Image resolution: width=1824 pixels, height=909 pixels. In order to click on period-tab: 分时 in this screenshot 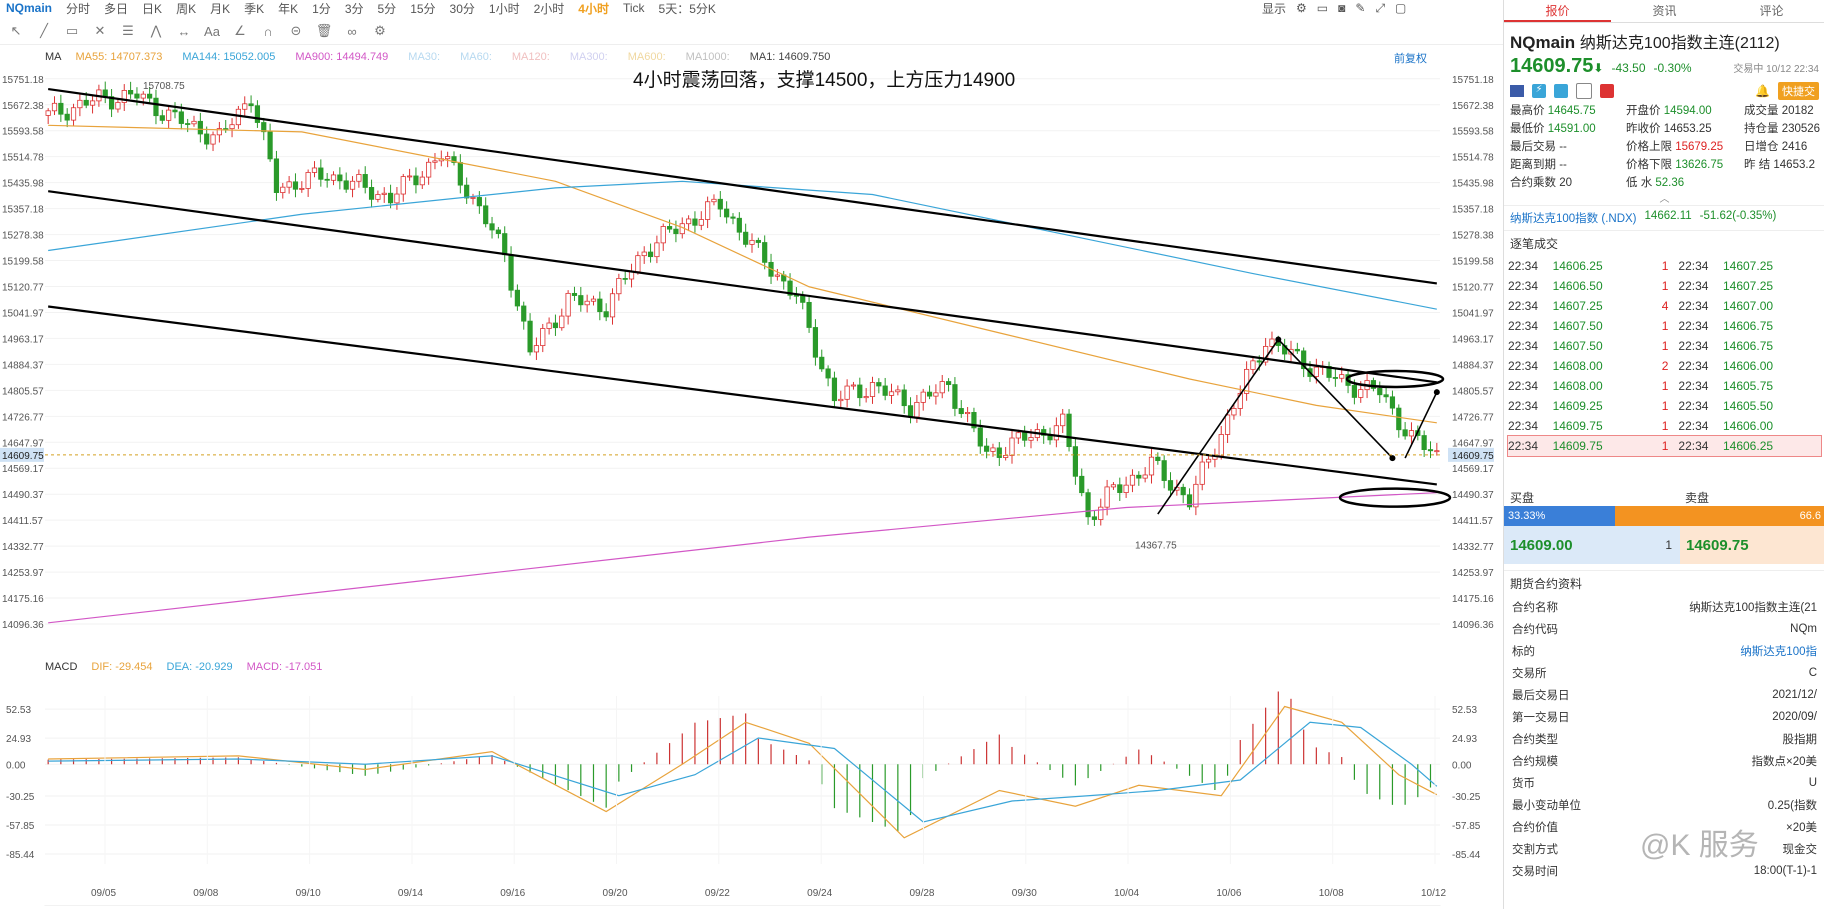, I will do `click(78, 8)`.